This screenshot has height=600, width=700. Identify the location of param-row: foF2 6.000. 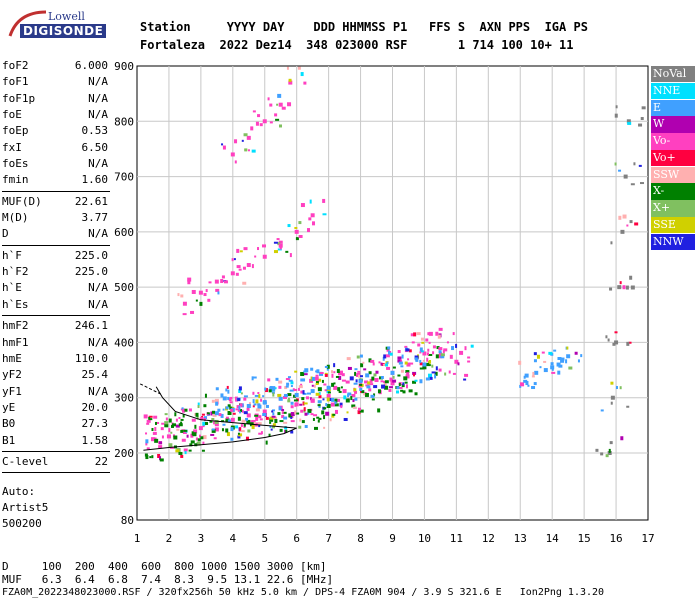
(56, 66).